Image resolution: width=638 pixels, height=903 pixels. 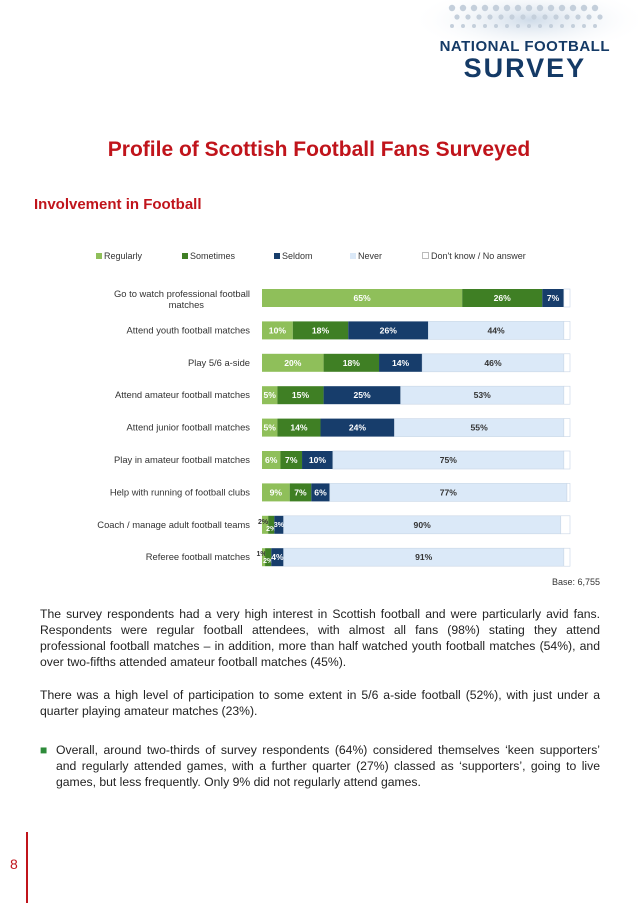 I want to click on data-label: 10%, so click(x=318, y=460).